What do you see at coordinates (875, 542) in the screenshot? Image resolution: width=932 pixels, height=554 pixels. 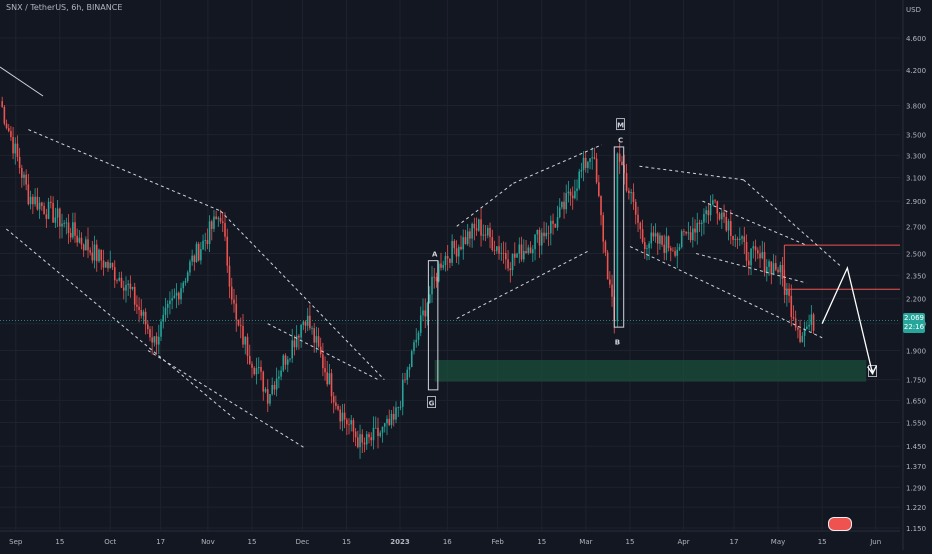 I see `time-tick-label: Jun` at bounding box center [875, 542].